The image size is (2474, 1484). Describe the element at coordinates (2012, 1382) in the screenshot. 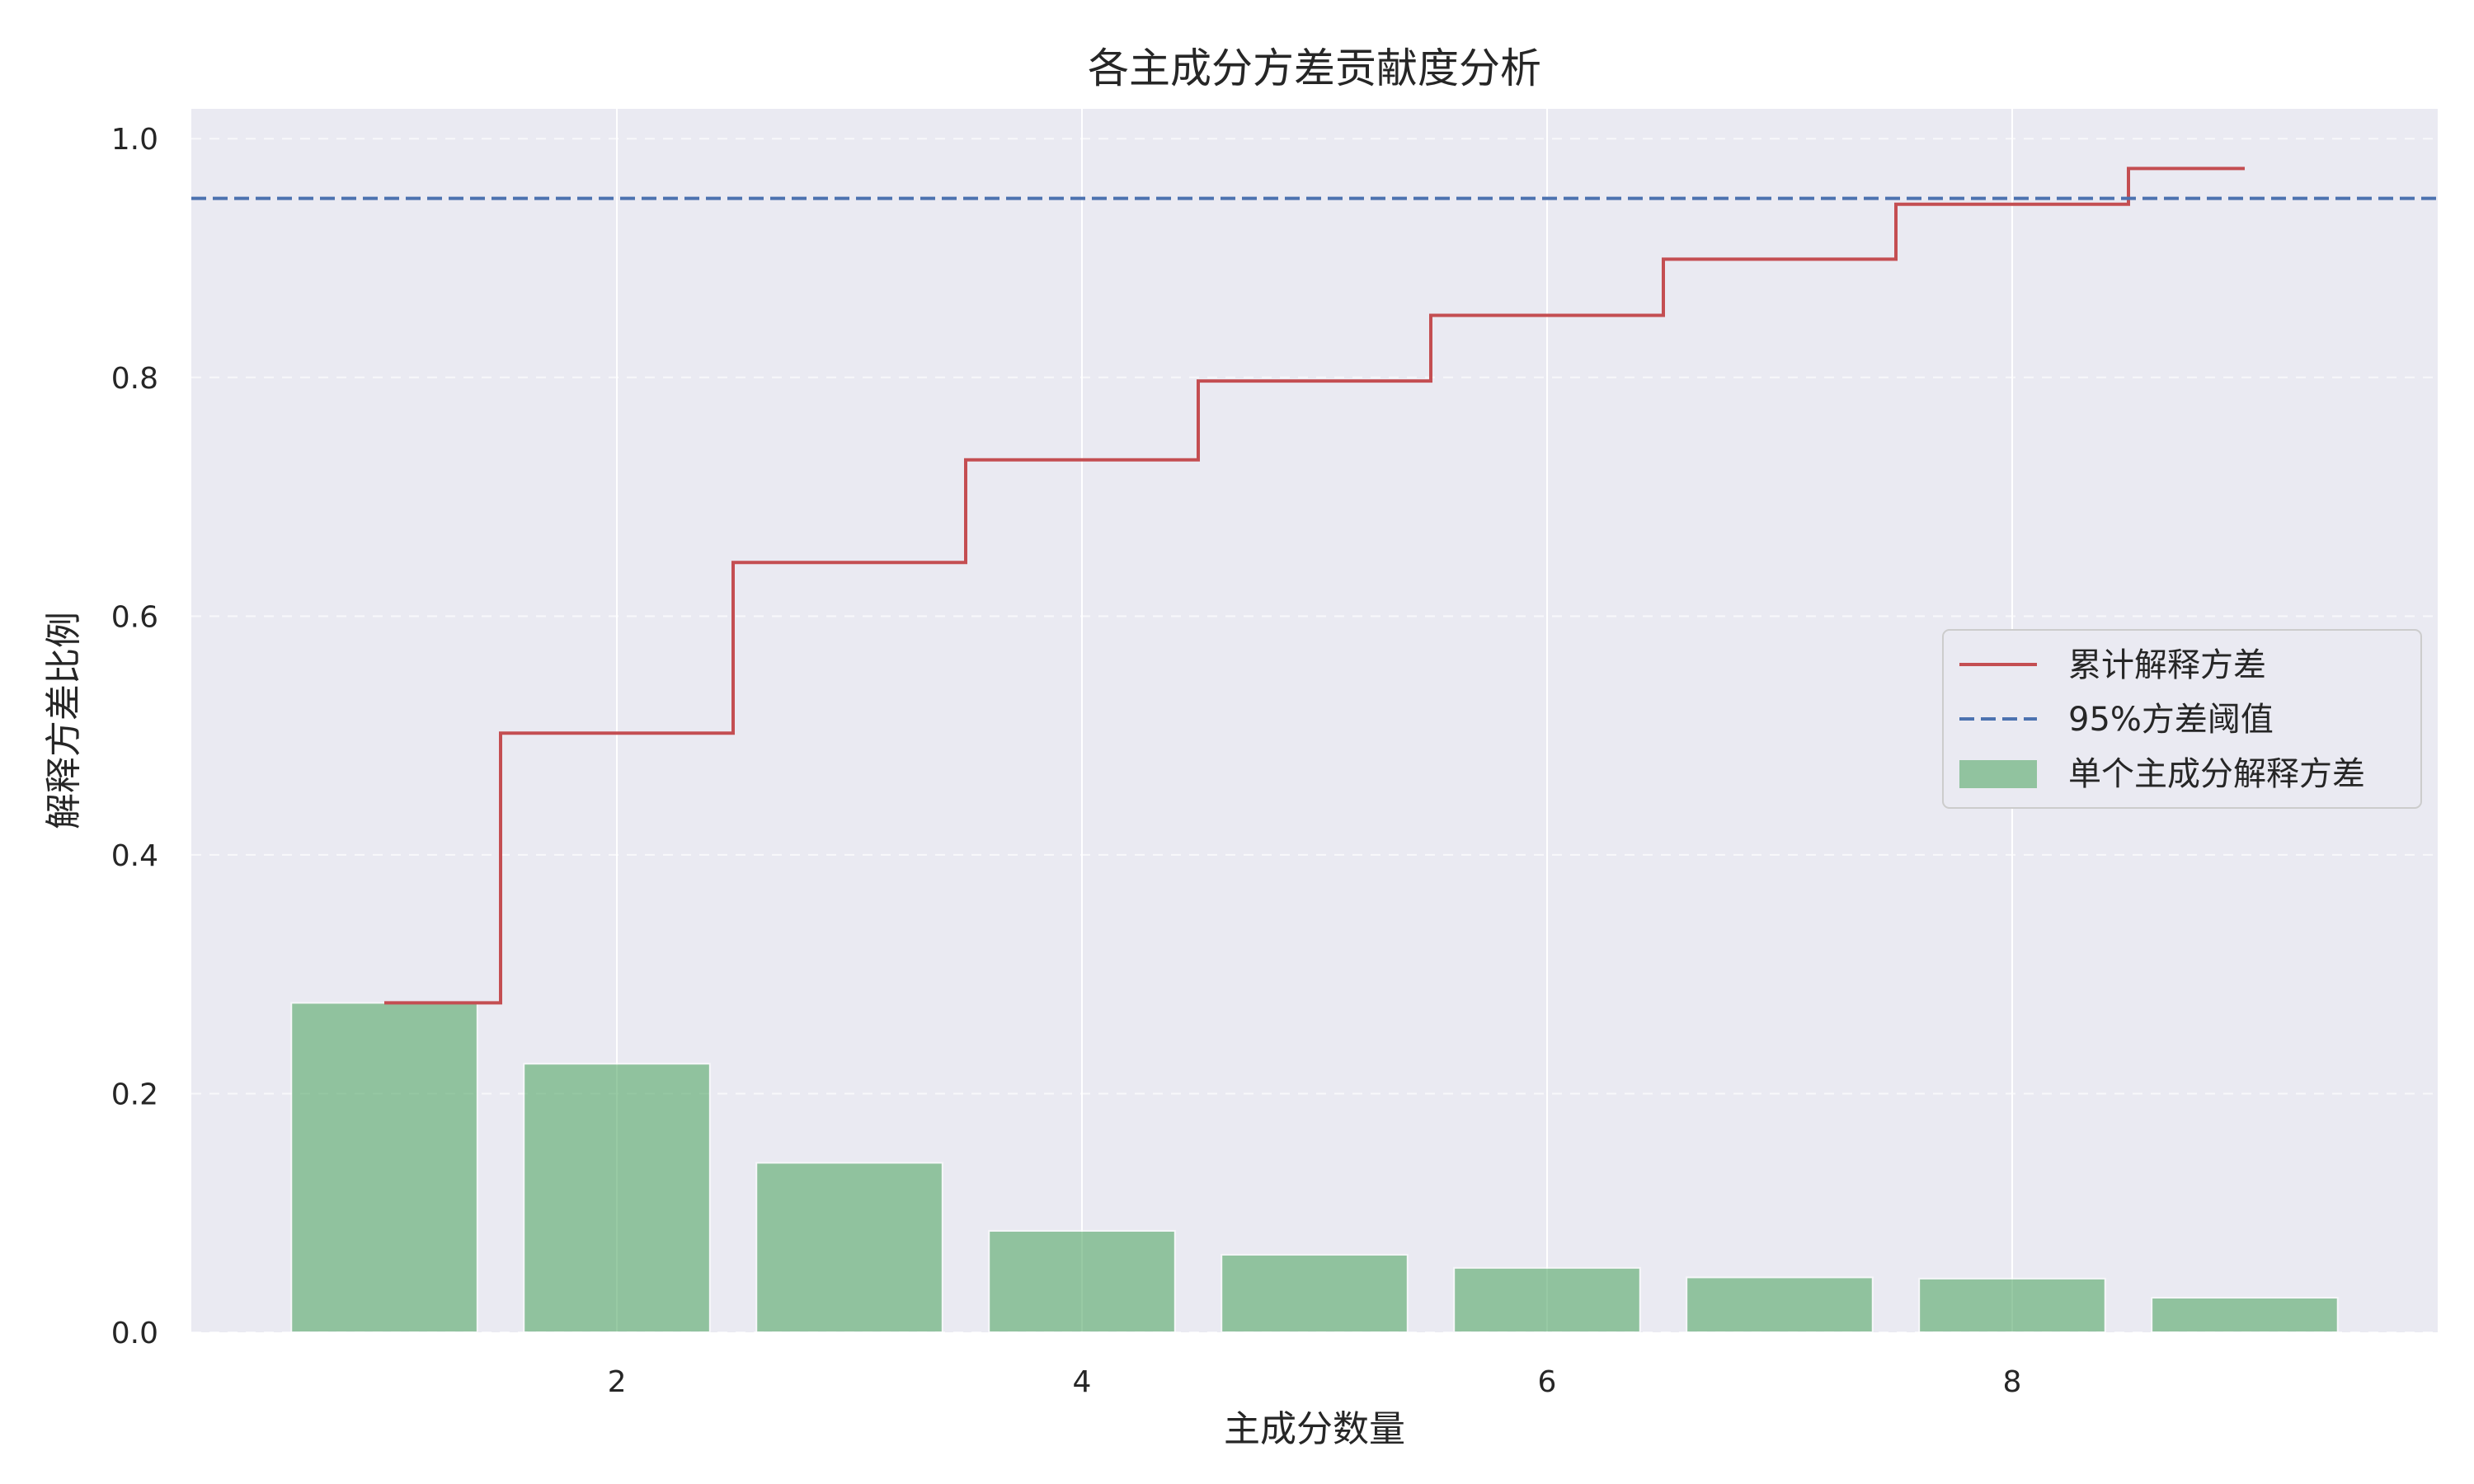

I see `x-tick-label: 8` at that location.